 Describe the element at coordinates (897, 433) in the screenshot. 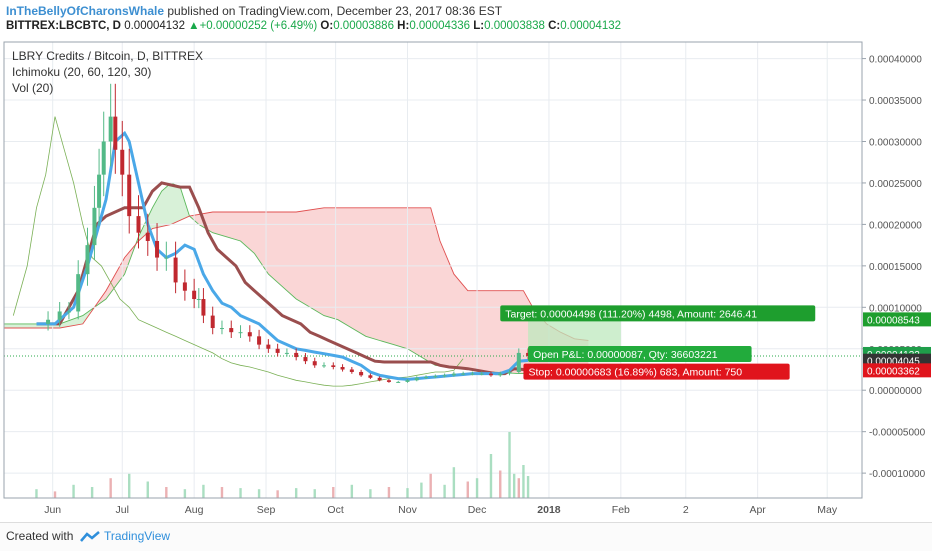

I see `y-tick-label: -0.00005000` at that location.